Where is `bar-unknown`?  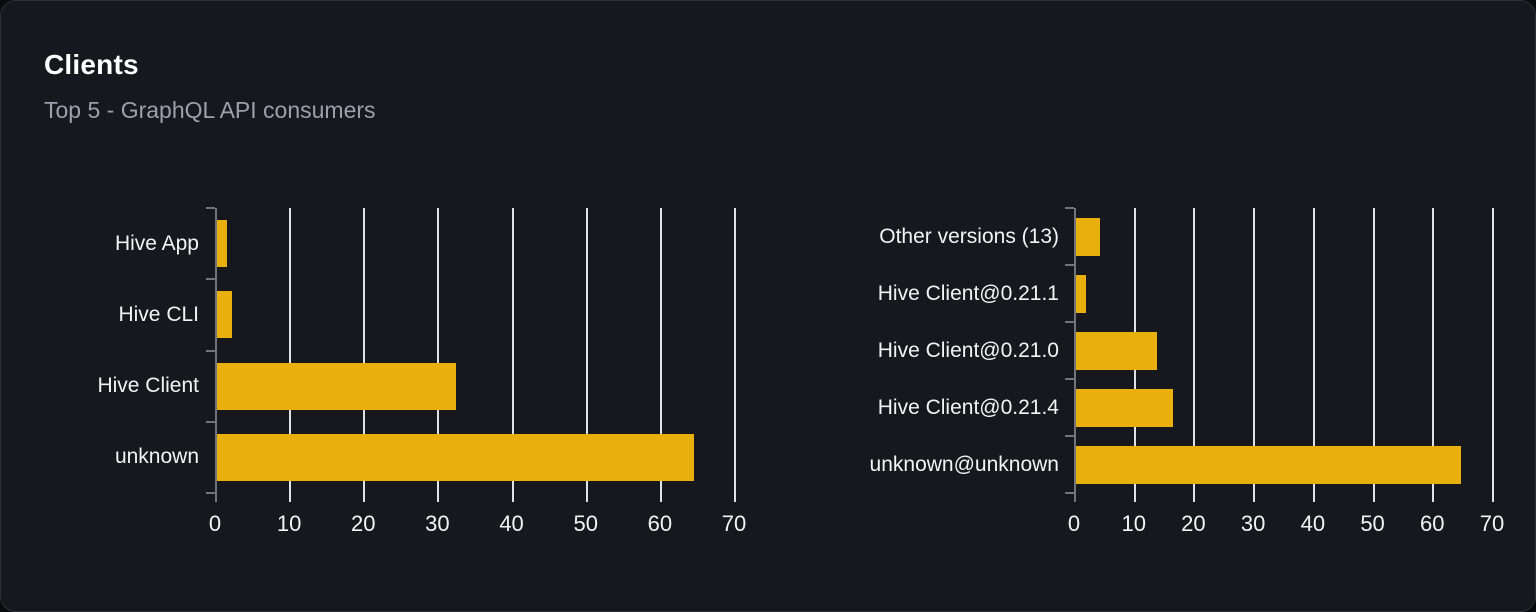
bar-unknown is located at coordinates (455, 457).